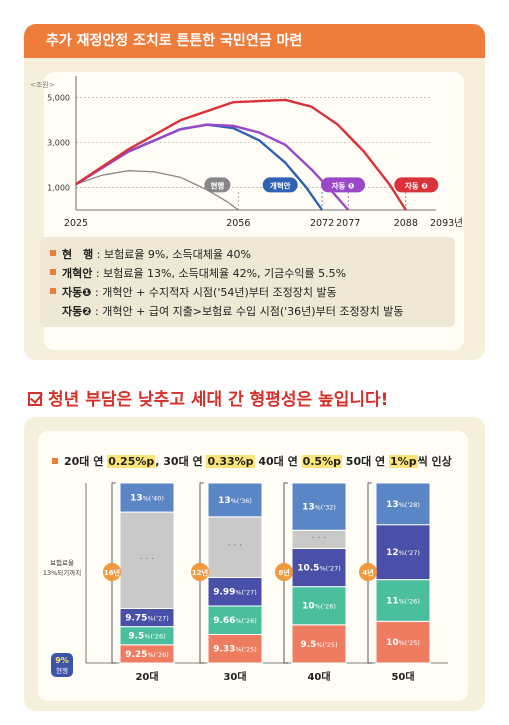 The image size is (509, 725). What do you see at coordinates (58, 98) in the screenshot?
I see `y-tick-label: 5,000` at bounding box center [58, 98].